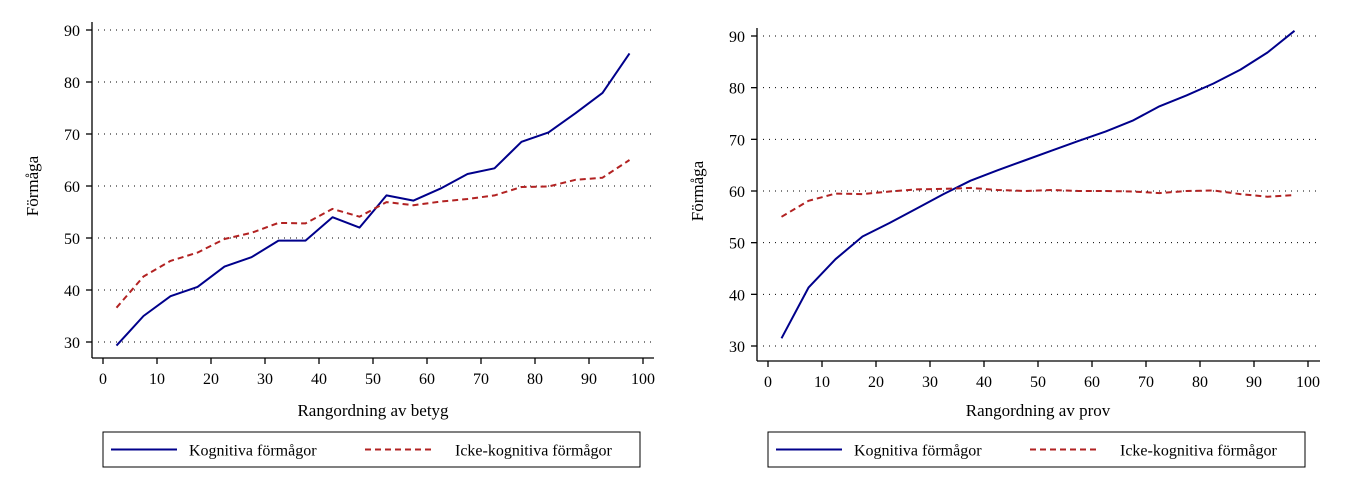 This screenshot has height=490, width=1351. I want to click on x-axis-title: Rangordning av betyg, so click(373, 410).